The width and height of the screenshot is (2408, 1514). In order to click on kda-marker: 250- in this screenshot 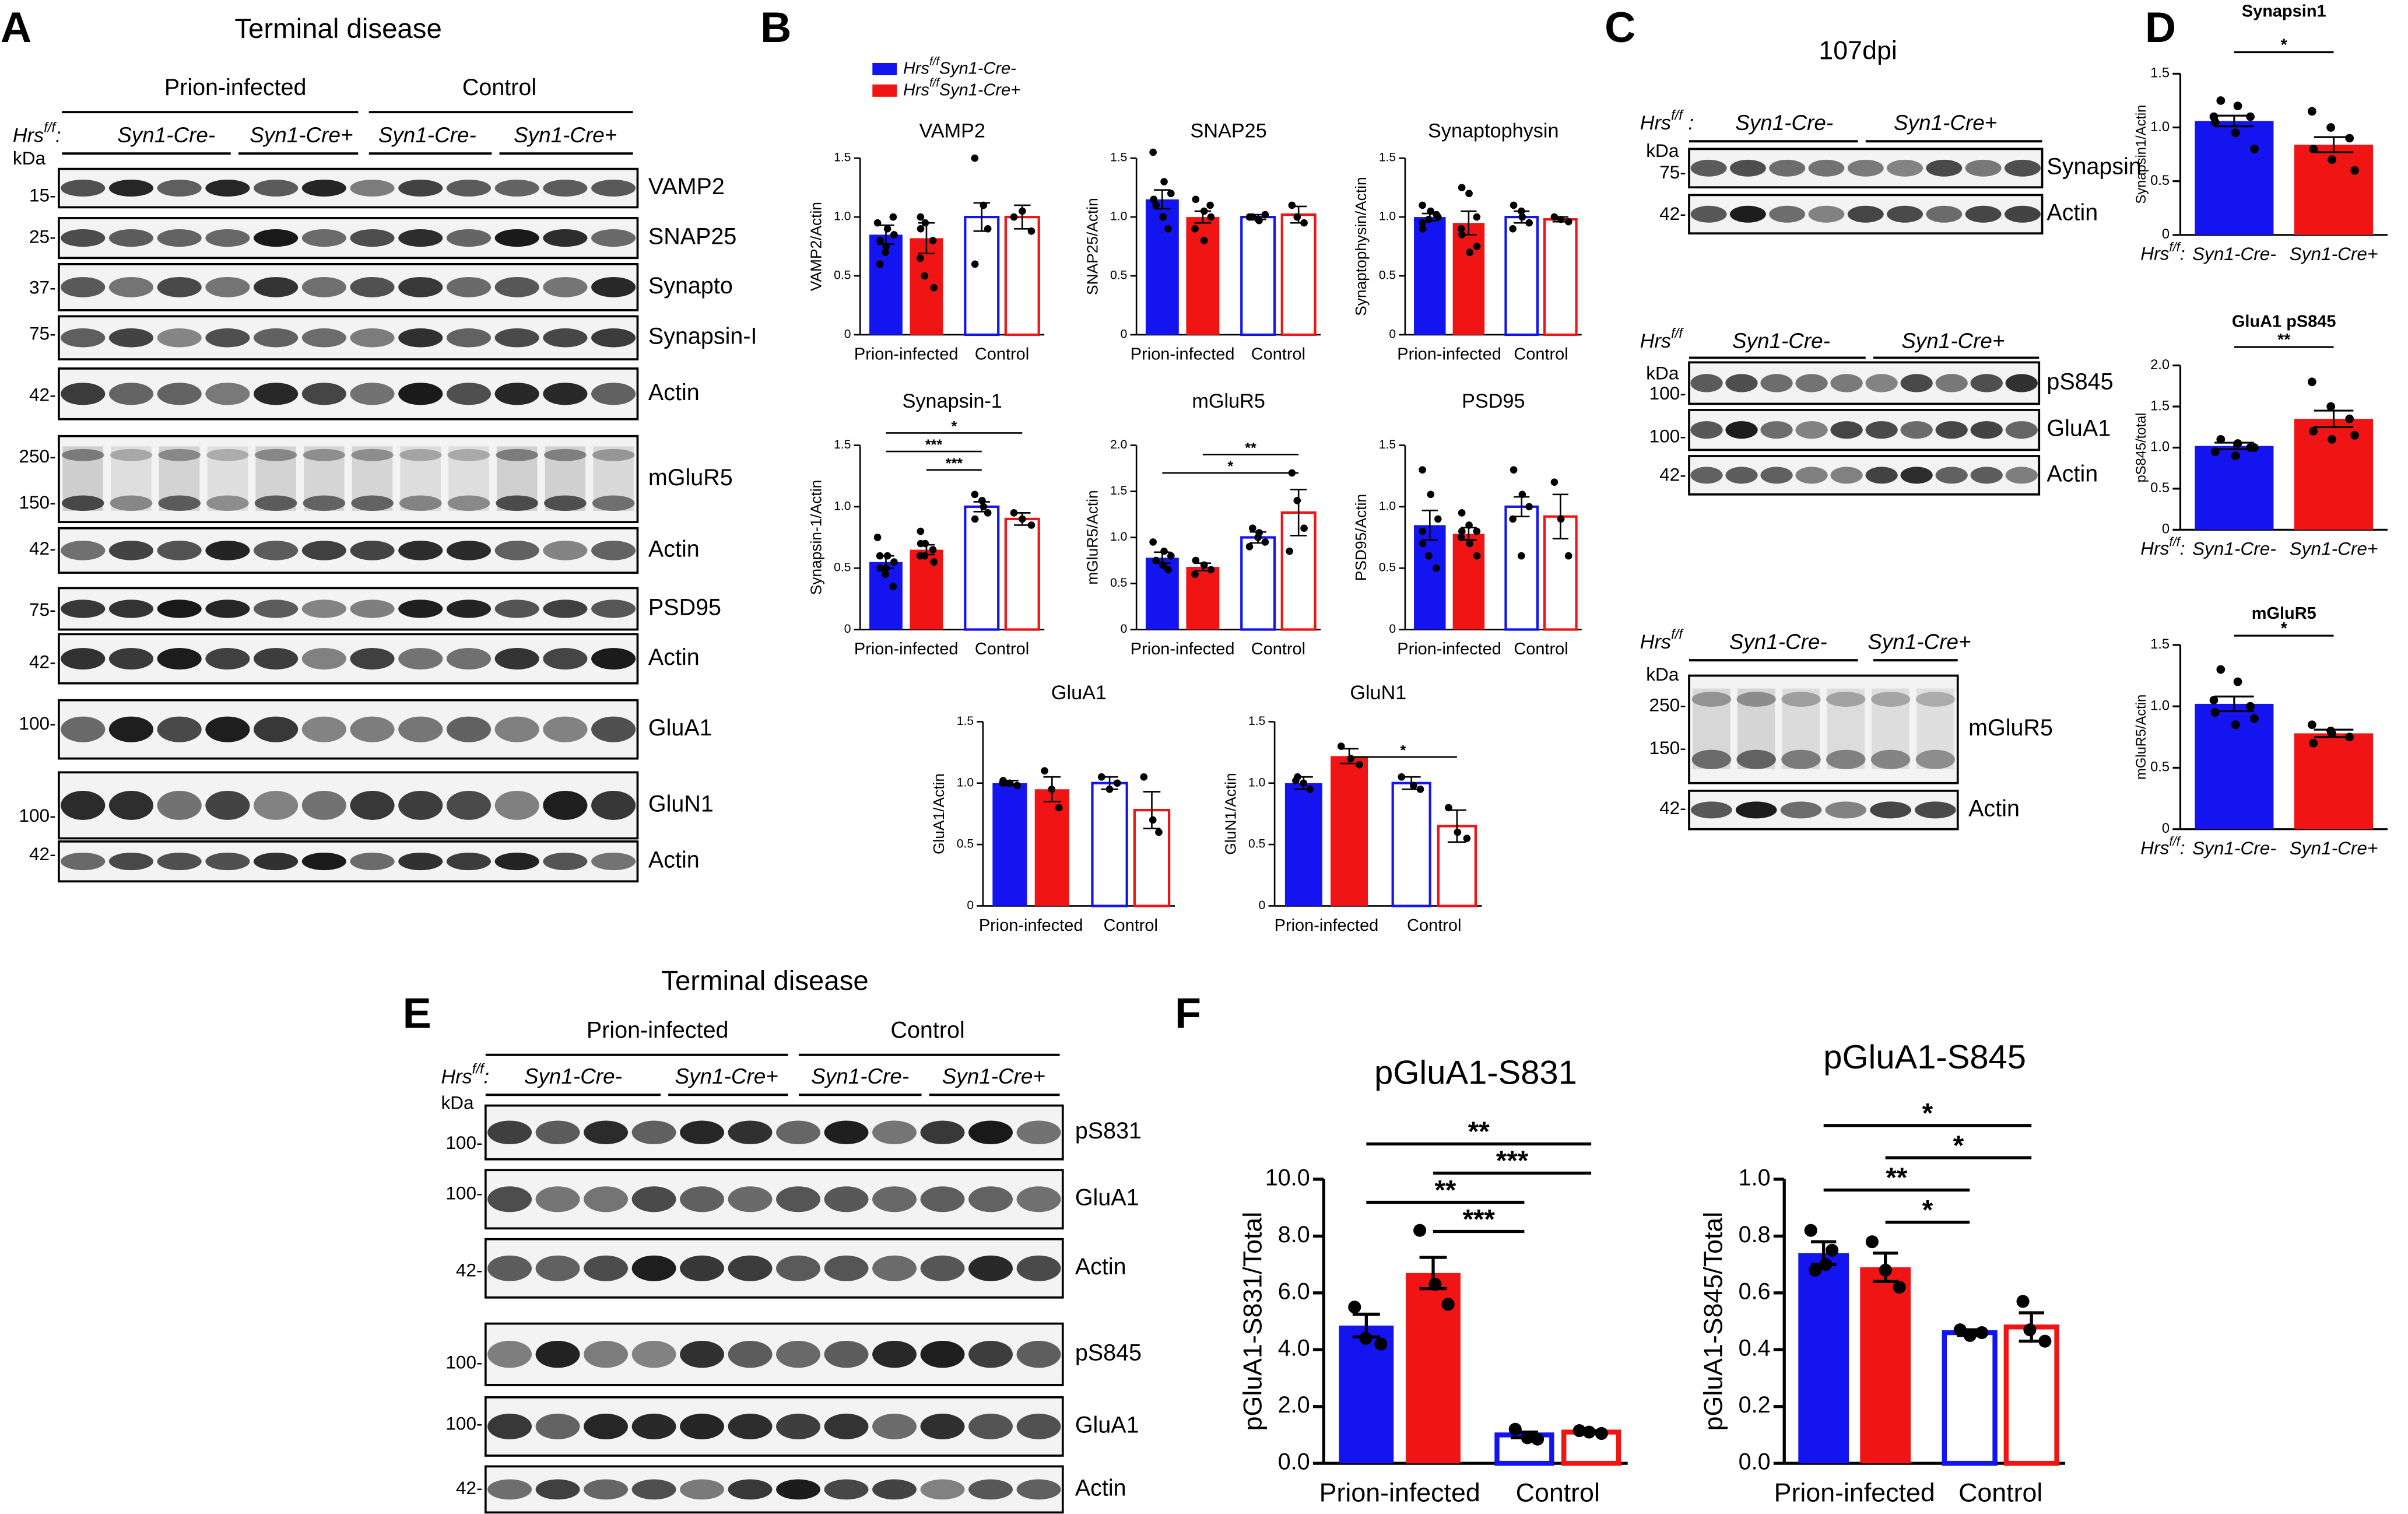, I will do `click(37, 456)`.